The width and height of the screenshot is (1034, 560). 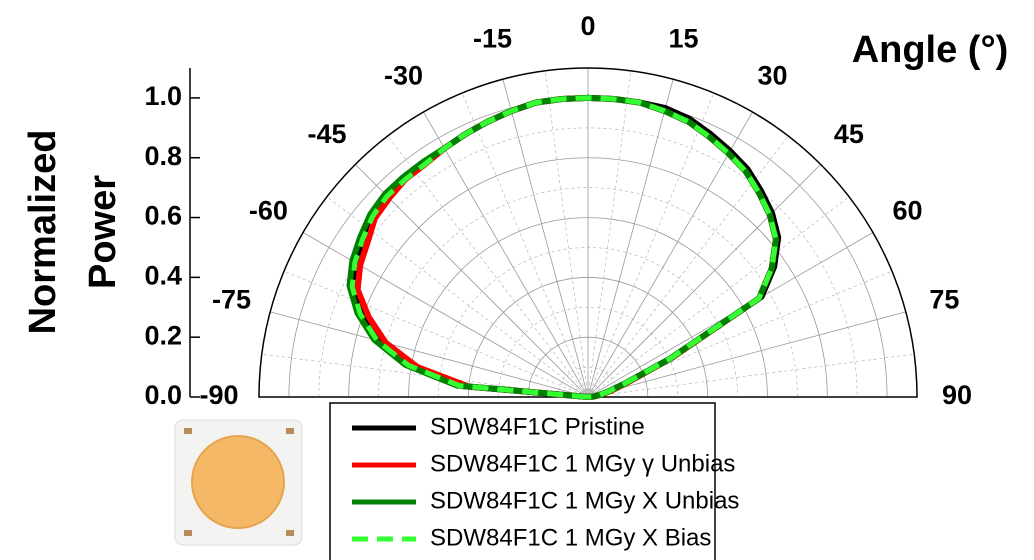 What do you see at coordinates (73, 232) in the screenshot?
I see `y-axis-label: Normalized Power` at bounding box center [73, 232].